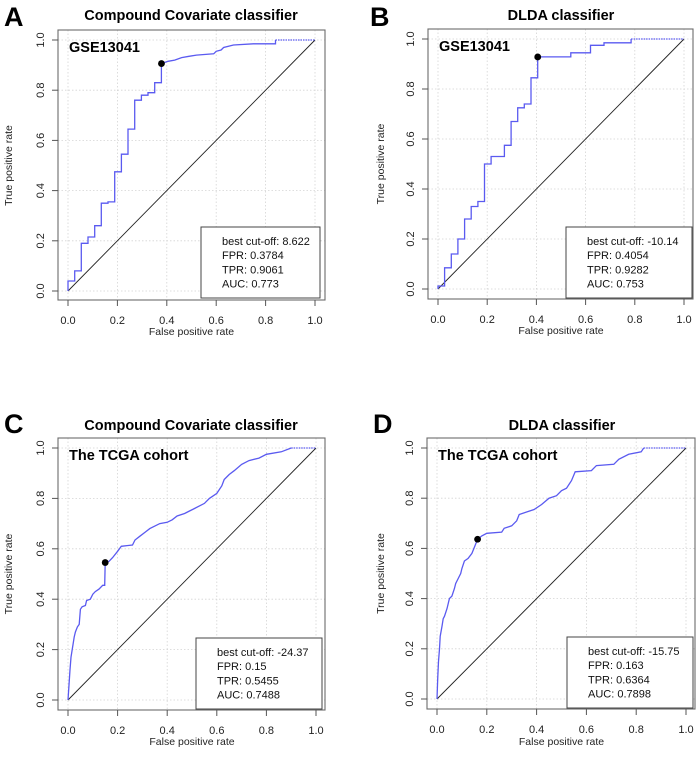 This screenshot has width=700, height=770. I want to click on legend-text: TPR: 0.9061, so click(253, 270).